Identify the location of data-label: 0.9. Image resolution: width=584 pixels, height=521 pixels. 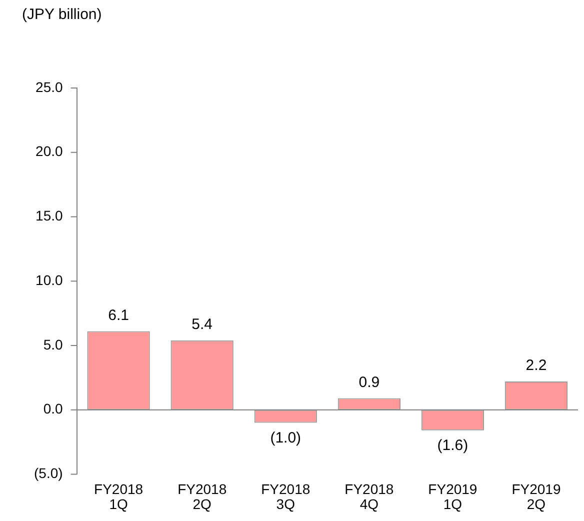
(369, 382).